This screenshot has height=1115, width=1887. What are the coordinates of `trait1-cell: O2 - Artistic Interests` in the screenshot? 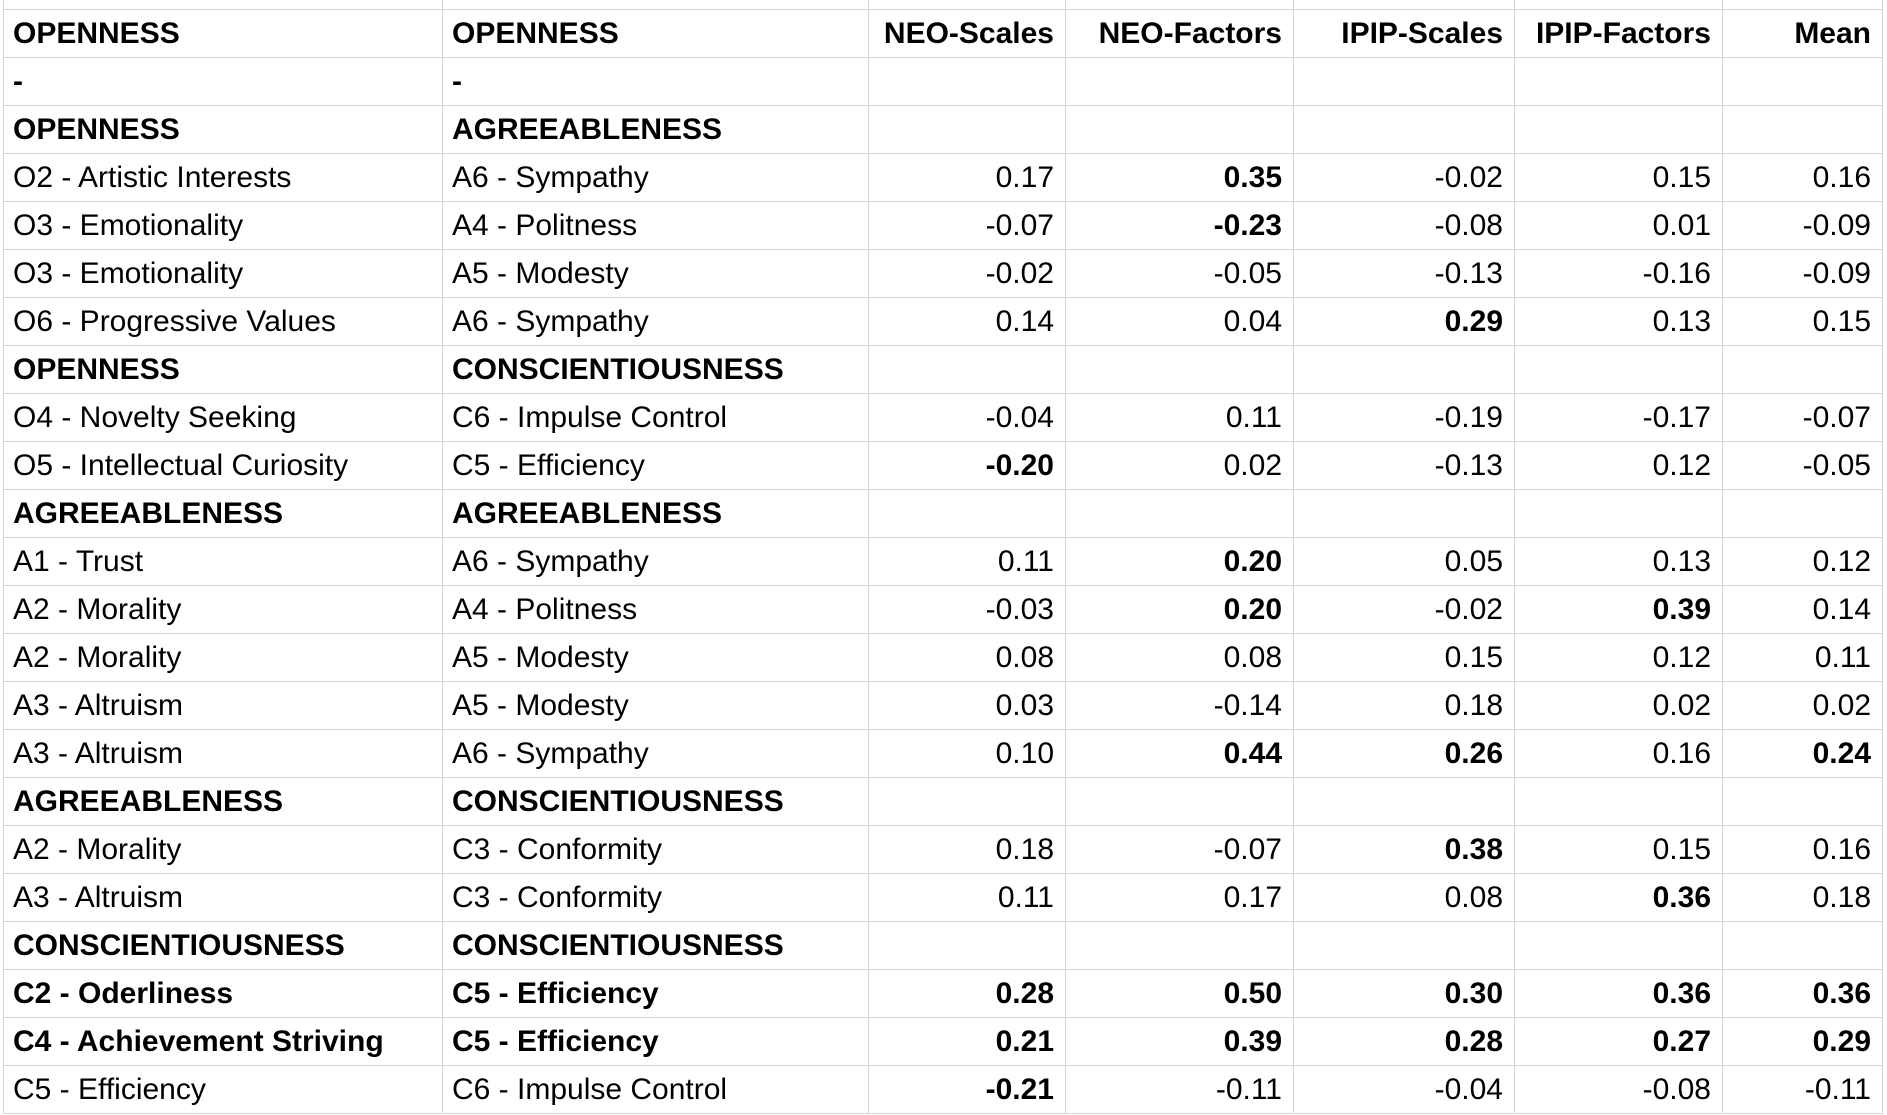 It's located at (223, 178).